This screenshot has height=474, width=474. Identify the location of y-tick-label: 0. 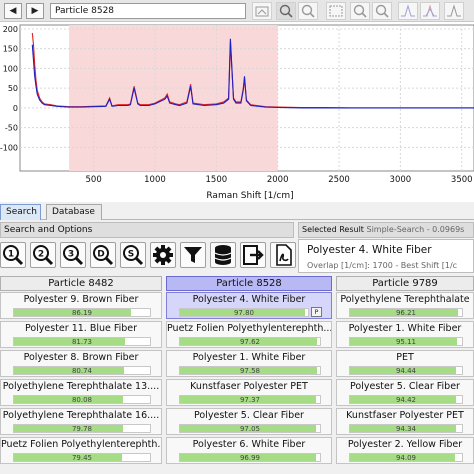
(15, 108).